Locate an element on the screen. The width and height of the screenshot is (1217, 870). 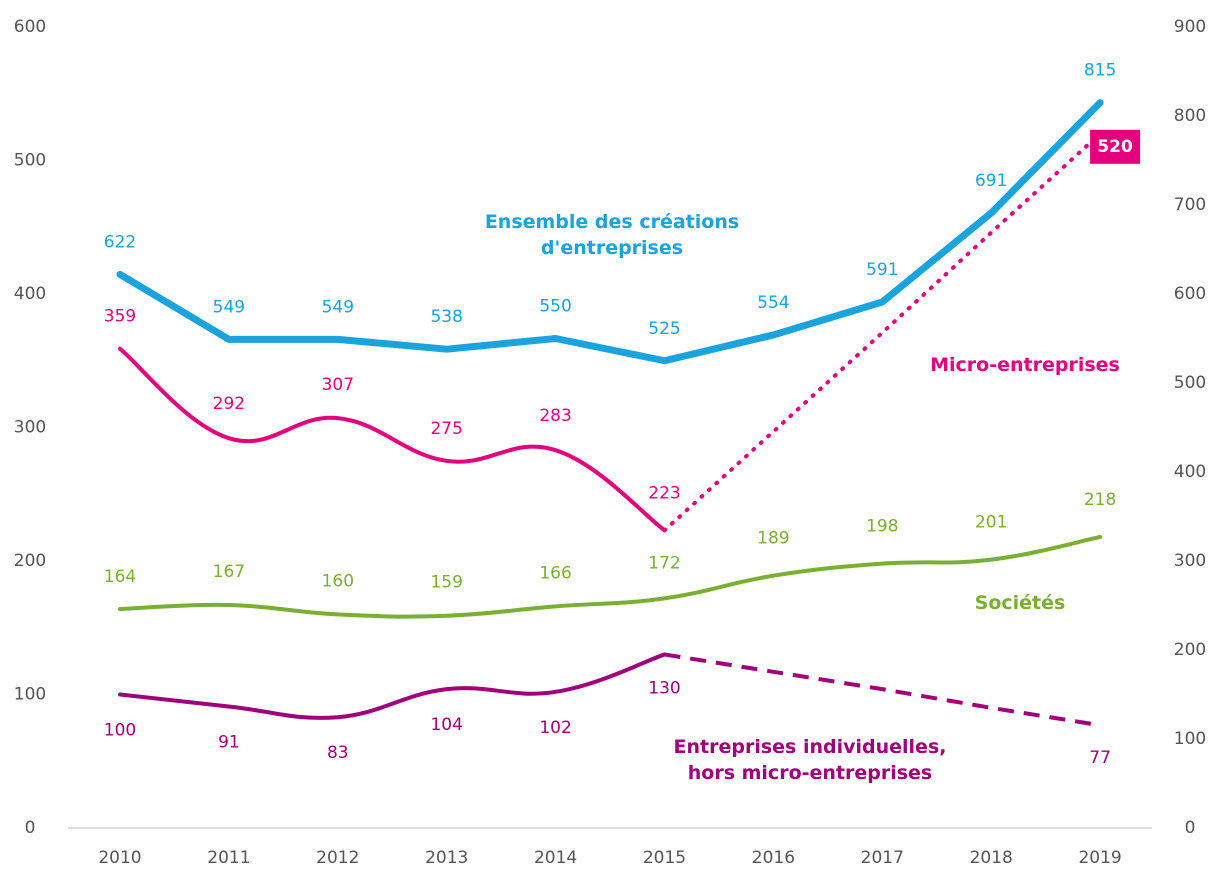
y2-tick-label: 900 is located at coordinates (1190, 27).